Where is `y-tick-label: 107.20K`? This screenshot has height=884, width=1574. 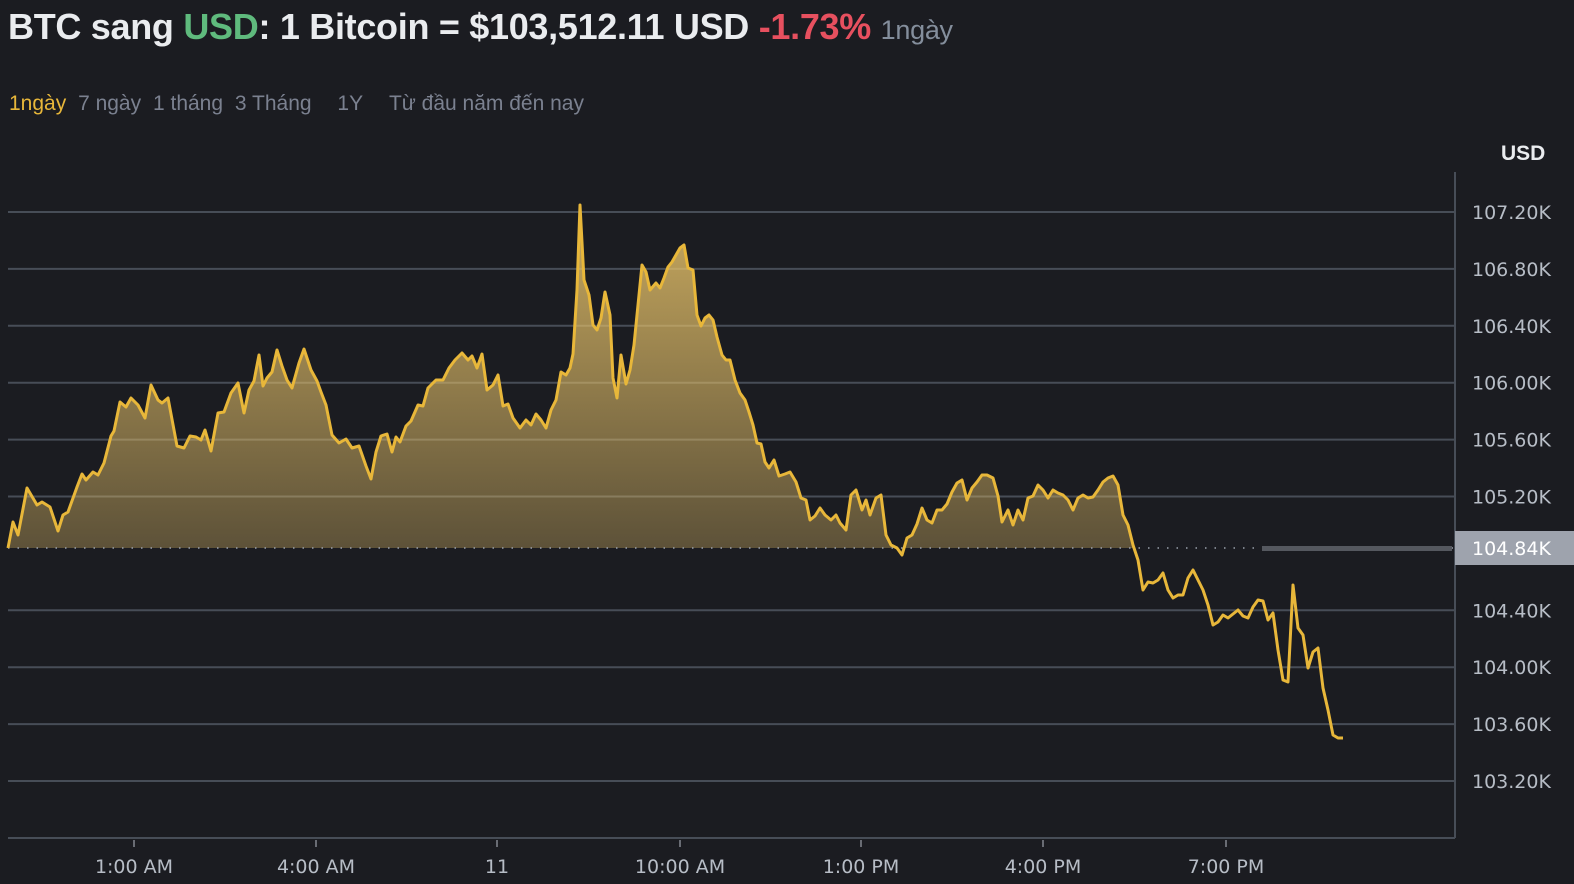 y-tick-label: 107.20K is located at coordinates (1511, 213).